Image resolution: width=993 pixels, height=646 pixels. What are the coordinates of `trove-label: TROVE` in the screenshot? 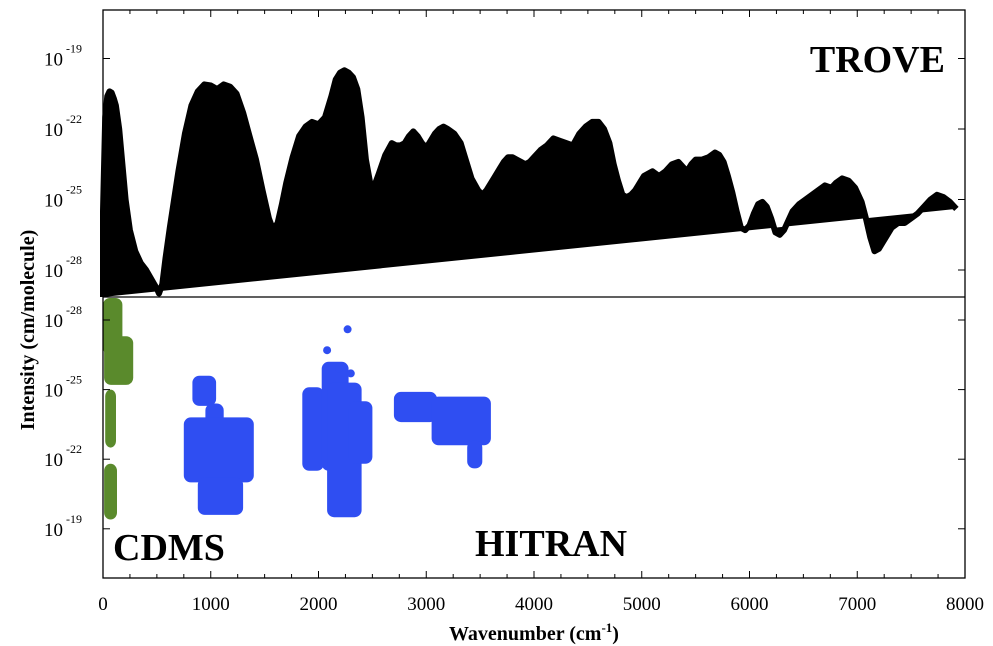 It's located at (877, 60).